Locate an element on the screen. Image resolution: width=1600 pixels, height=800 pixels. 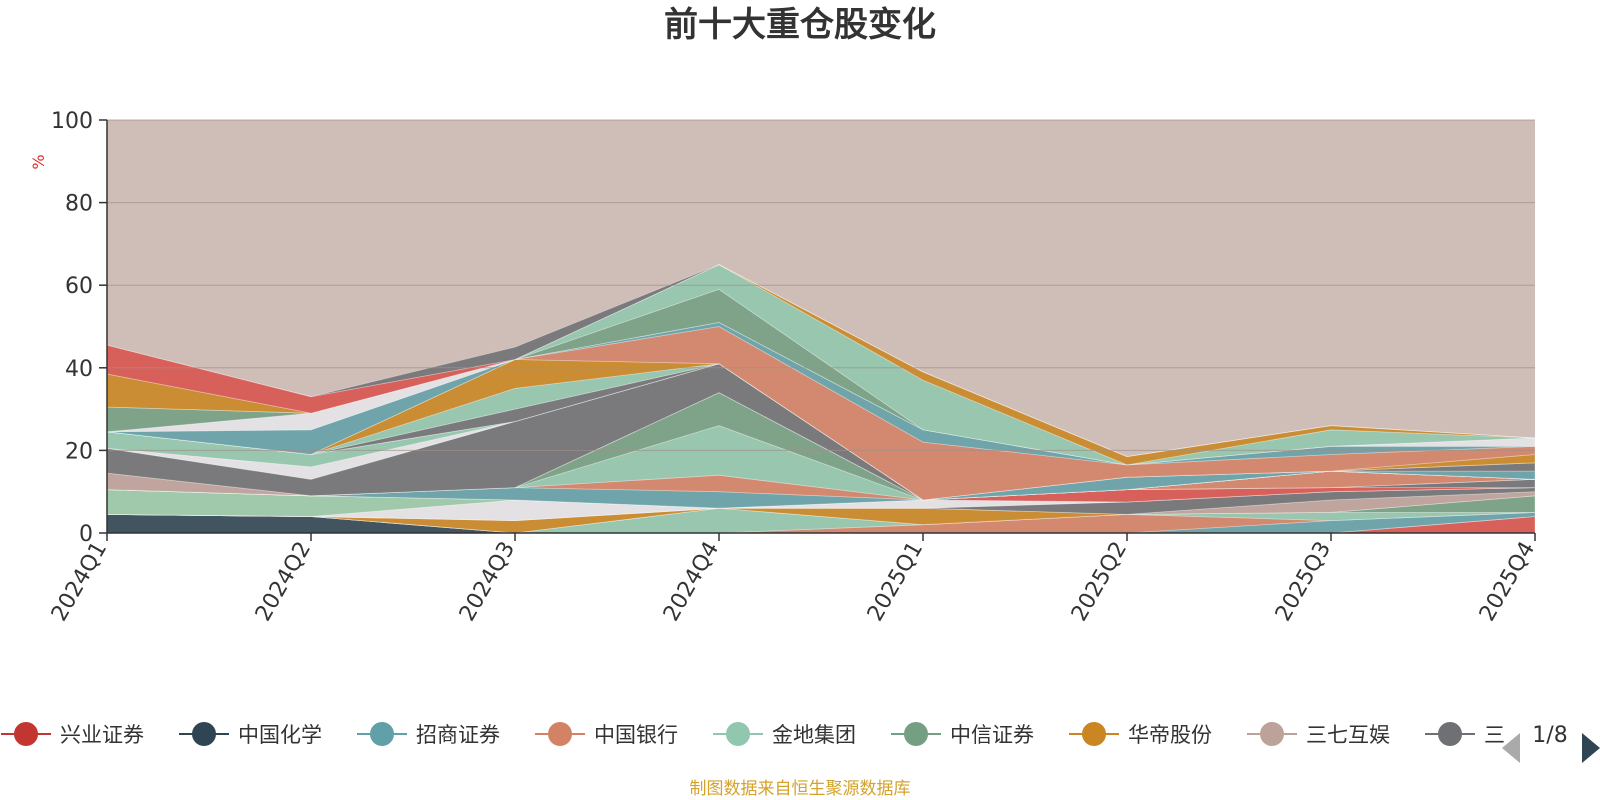
x-tick-label-2025Q2: 2025Q2 is located at coordinates (1099, 582).